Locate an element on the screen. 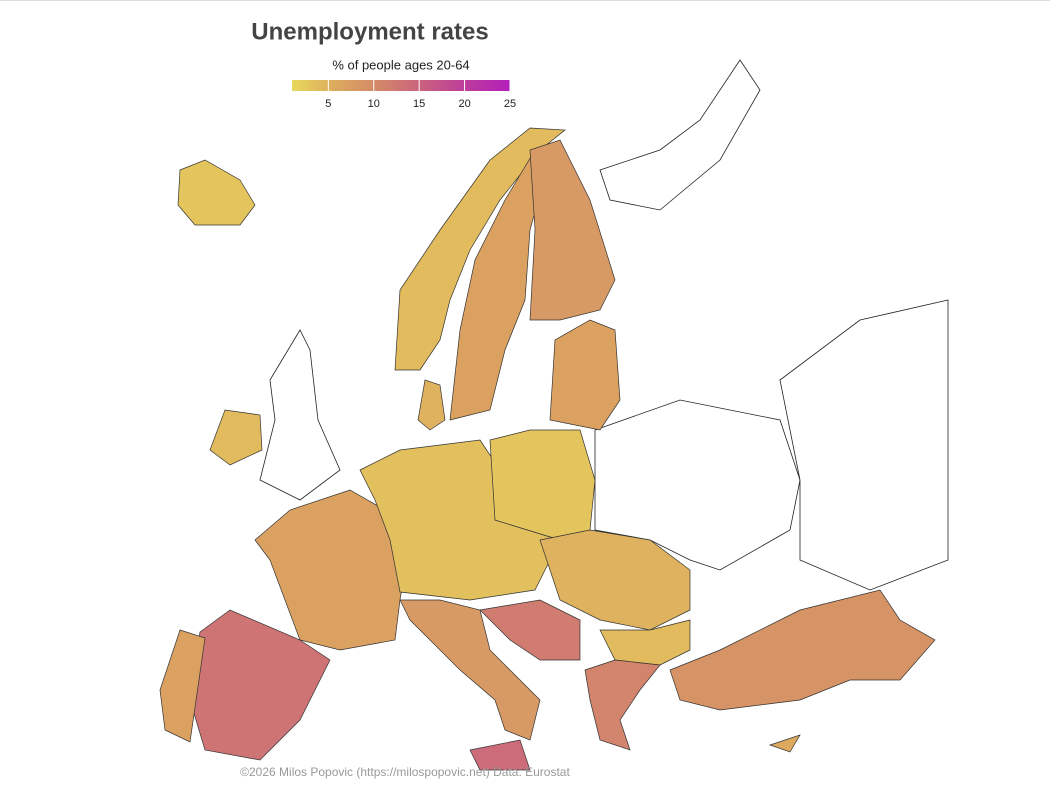 The width and height of the screenshot is (1050, 808). colorbar-tick-label: 25 is located at coordinates (510, 104).